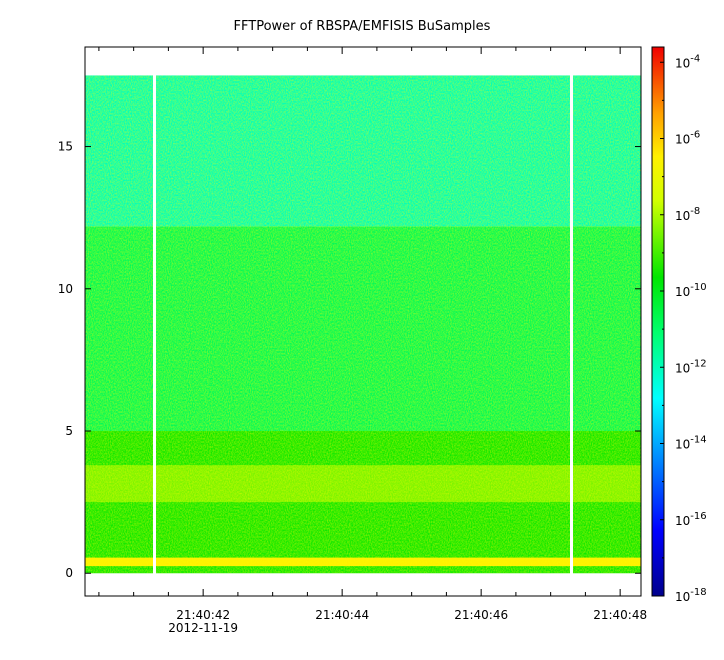 The width and height of the screenshot is (724, 660). What do you see at coordinates (658, 321) in the screenshot?
I see `colorbar` at bounding box center [658, 321].